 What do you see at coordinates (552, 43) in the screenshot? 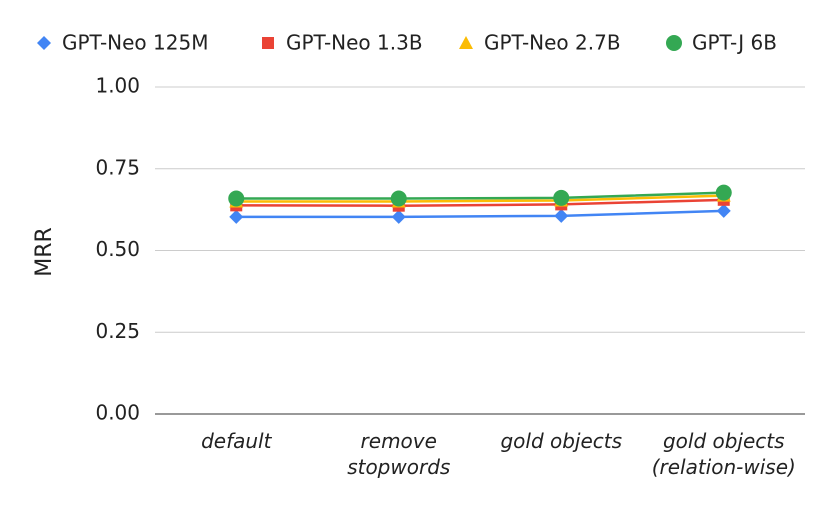
I see `legend-label: GPT-Neo 2.7B` at bounding box center [552, 43].